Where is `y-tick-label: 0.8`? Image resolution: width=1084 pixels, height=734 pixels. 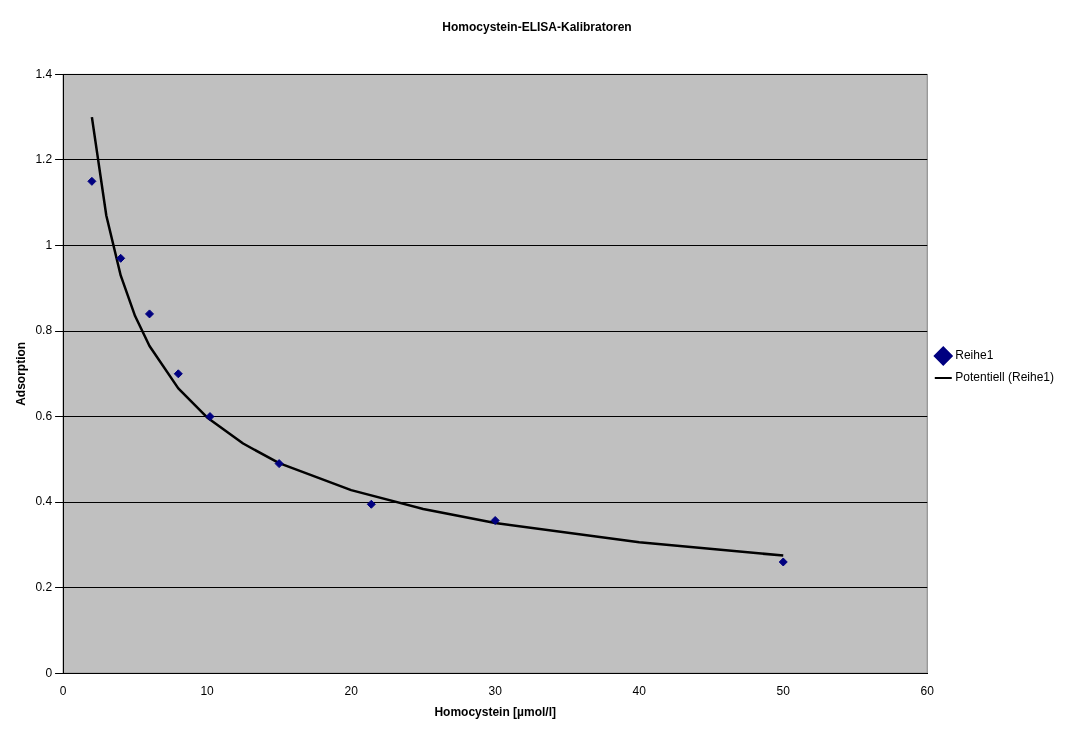
y-tick-label: 0.8 is located at coordinates (44, 330).